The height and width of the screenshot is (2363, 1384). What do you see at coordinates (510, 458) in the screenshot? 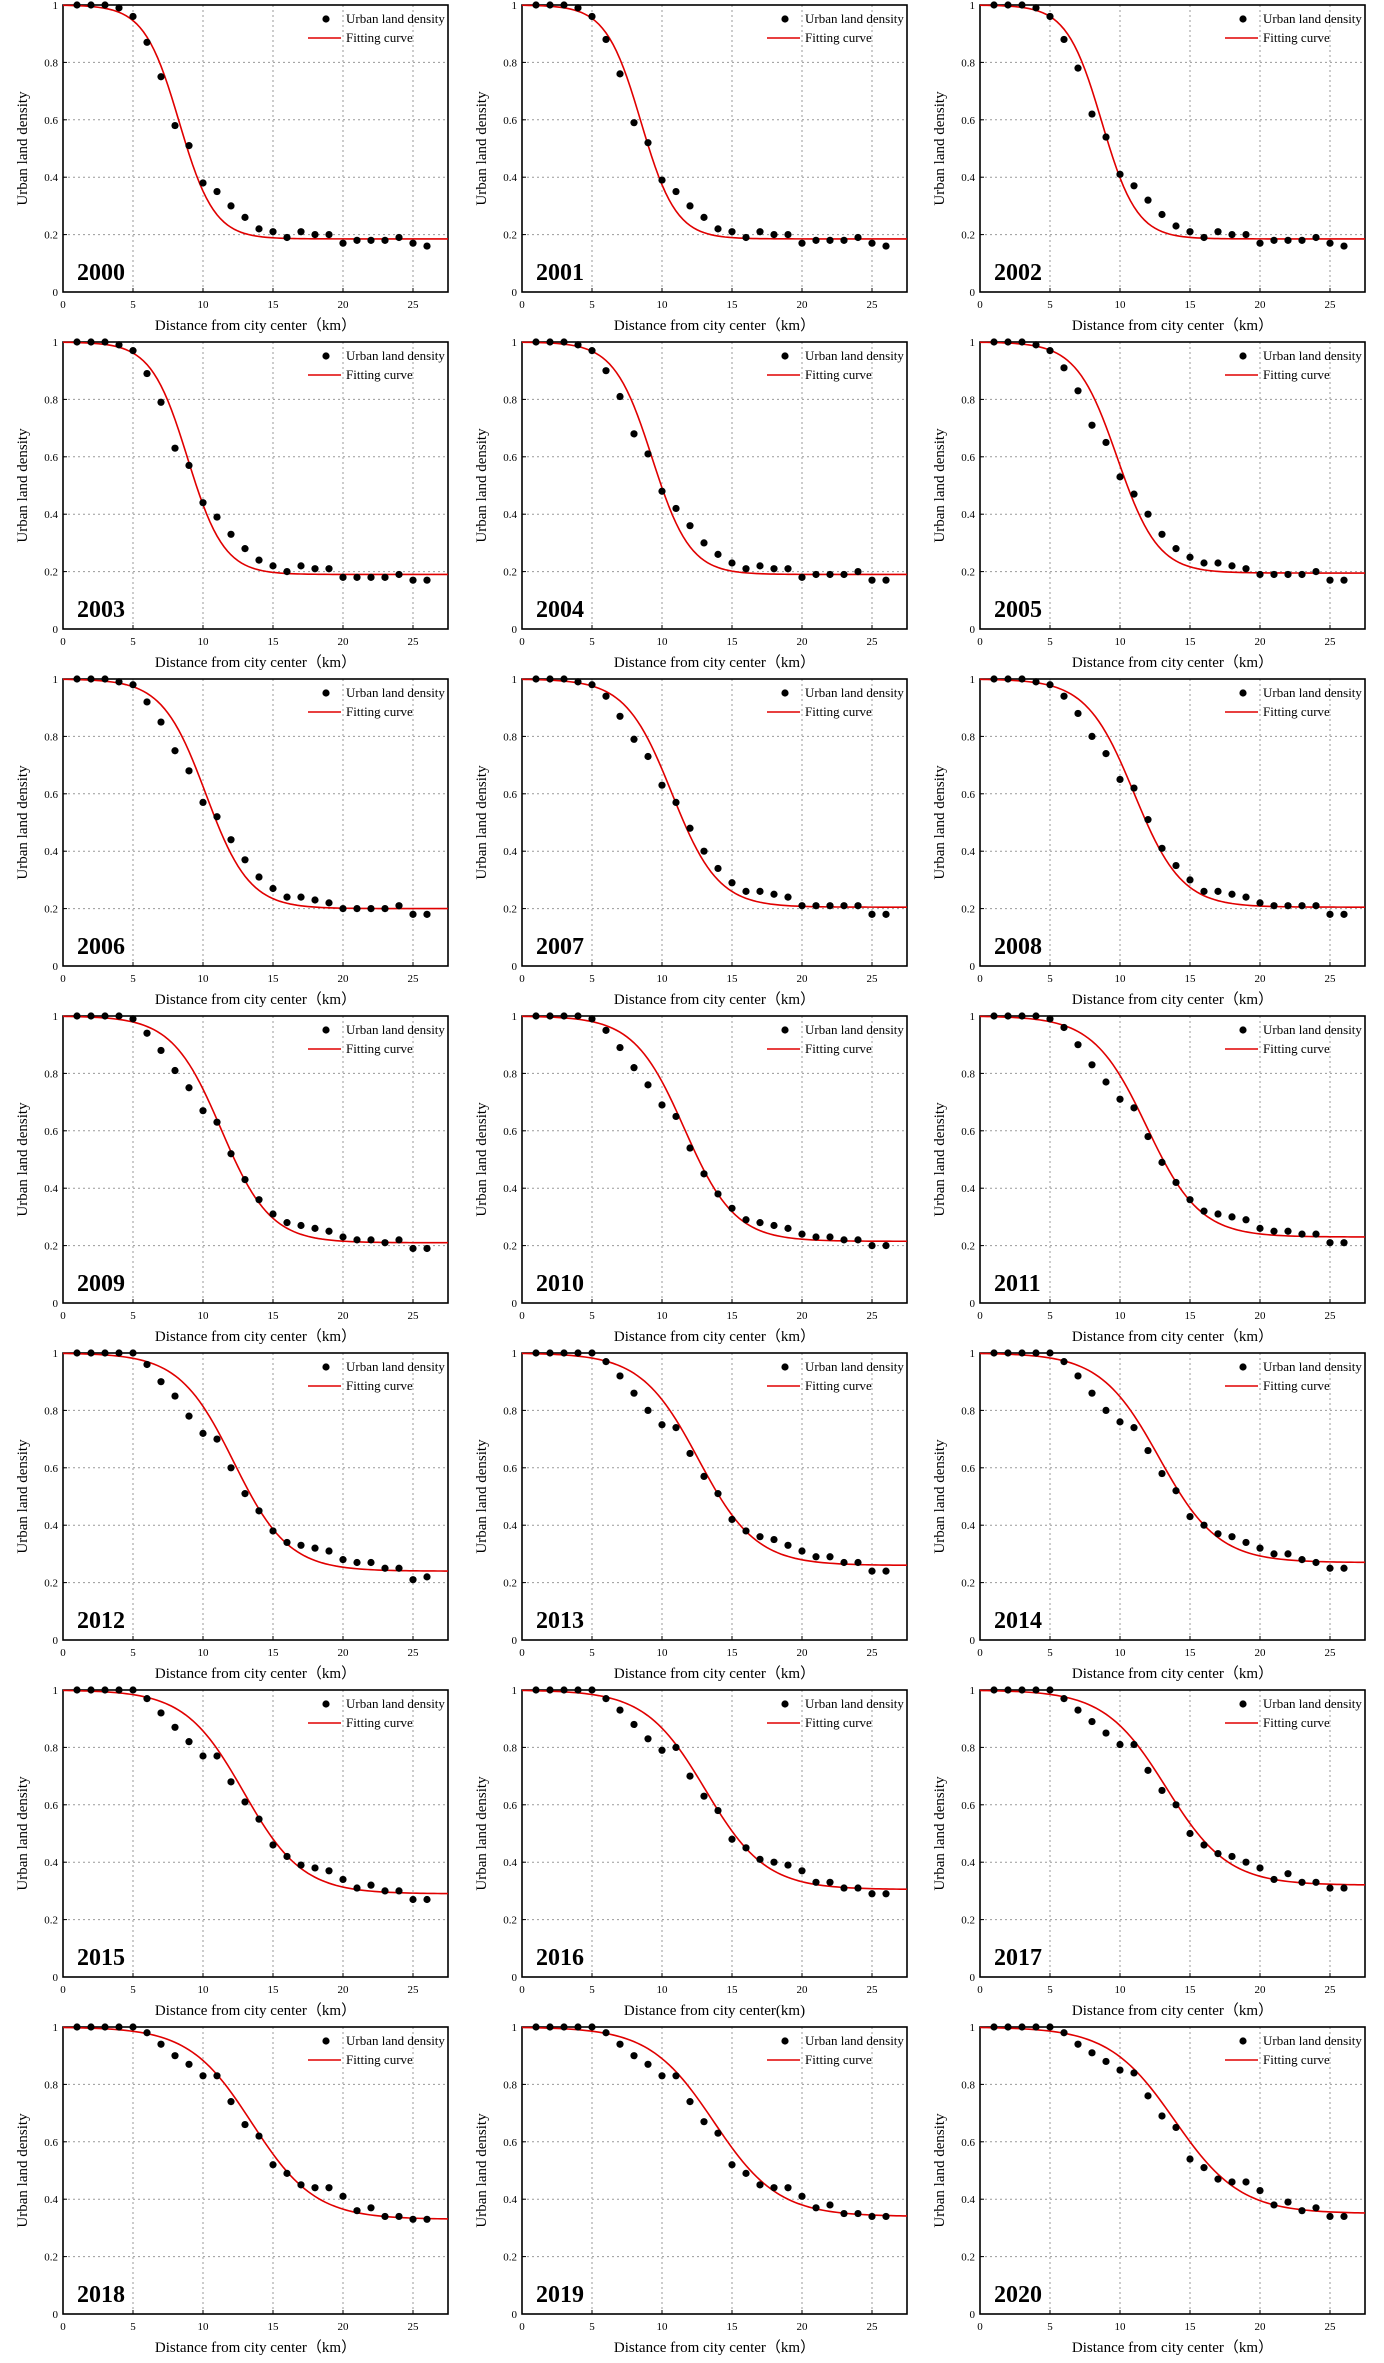
I see `y-tick-label: 0.6` at bounding box center [510, 458].